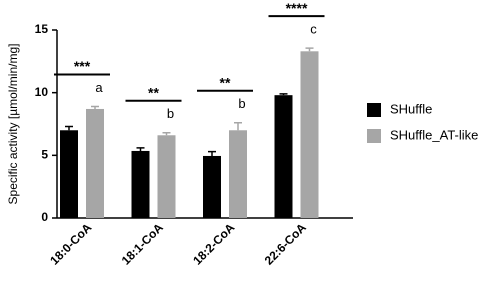  I want to click on group-letter: c, so click(313, 29).